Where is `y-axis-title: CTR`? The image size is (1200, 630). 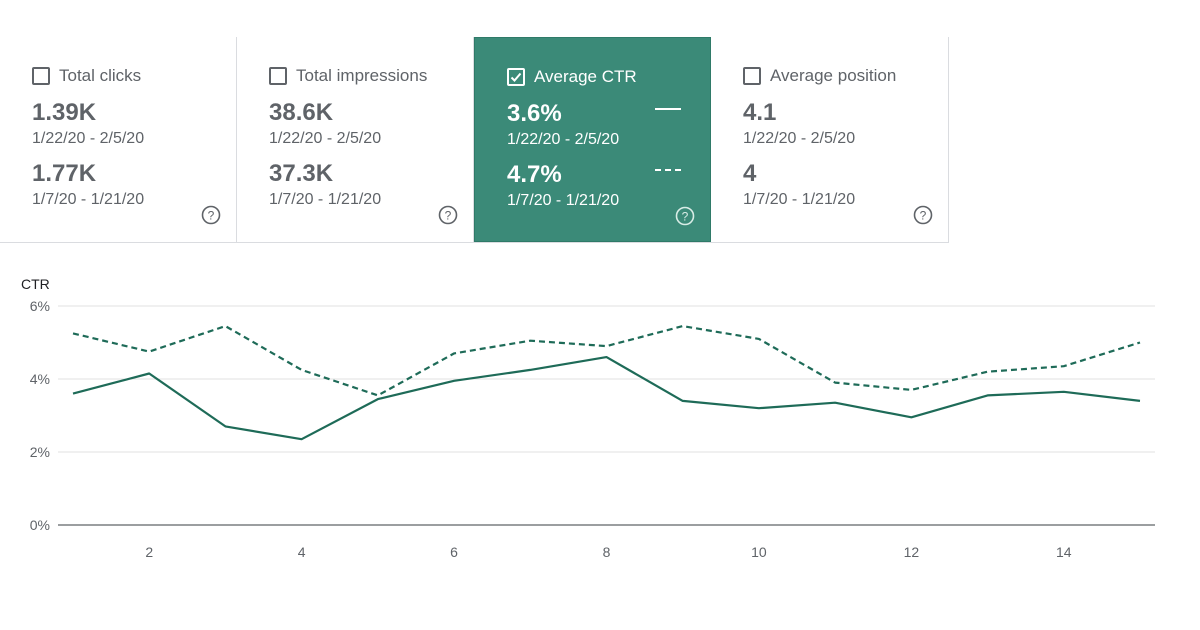 y-axis-title: CTR is located at coordinates (35, 284).